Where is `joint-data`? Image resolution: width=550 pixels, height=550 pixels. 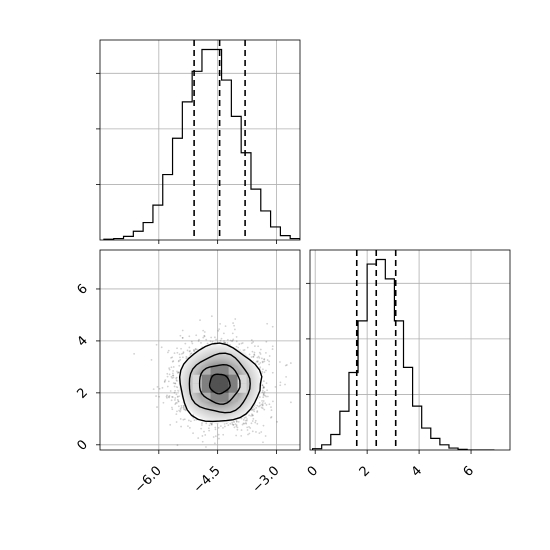 joint-data is located at coordinates (212, 381).